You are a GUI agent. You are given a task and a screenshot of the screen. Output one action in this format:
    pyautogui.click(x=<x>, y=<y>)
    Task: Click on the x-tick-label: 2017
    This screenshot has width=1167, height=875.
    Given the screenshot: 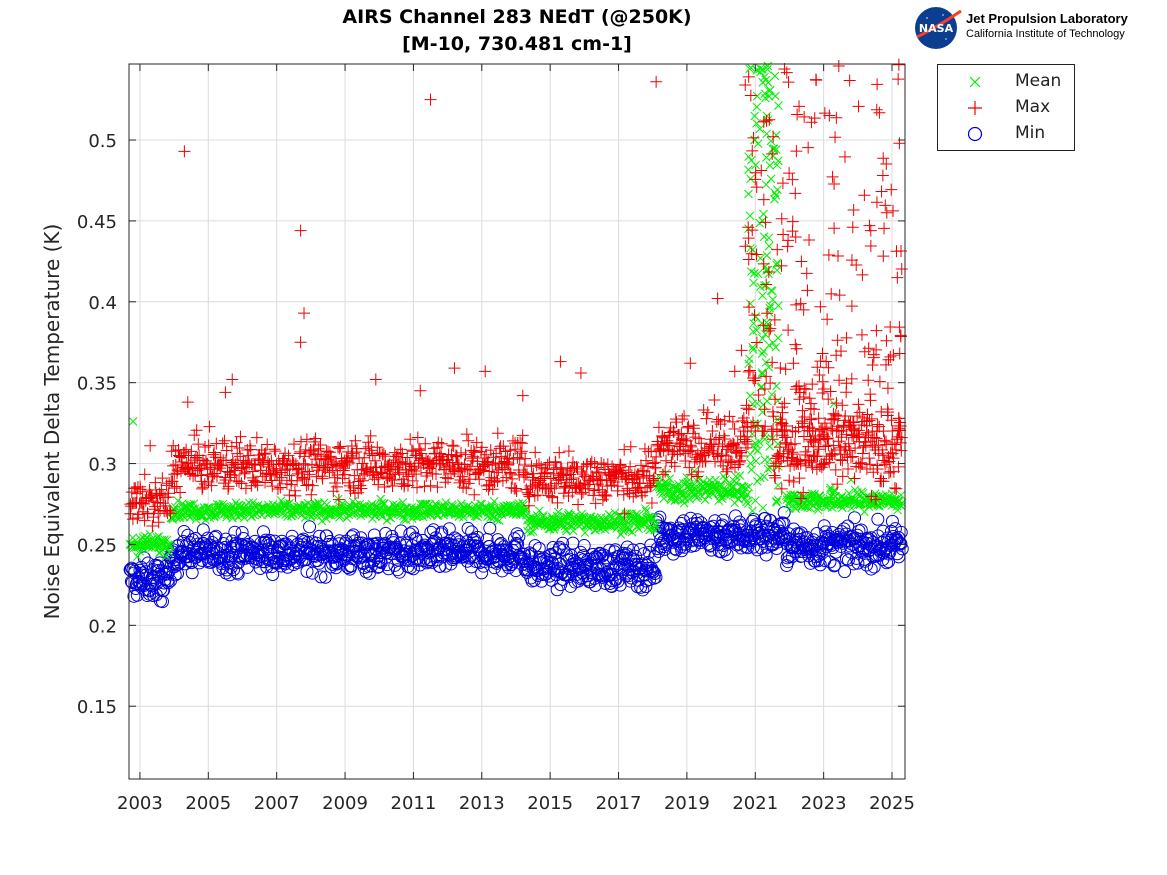 What is the action you would take?
    pyautogui.click(x=619, y=803)
    